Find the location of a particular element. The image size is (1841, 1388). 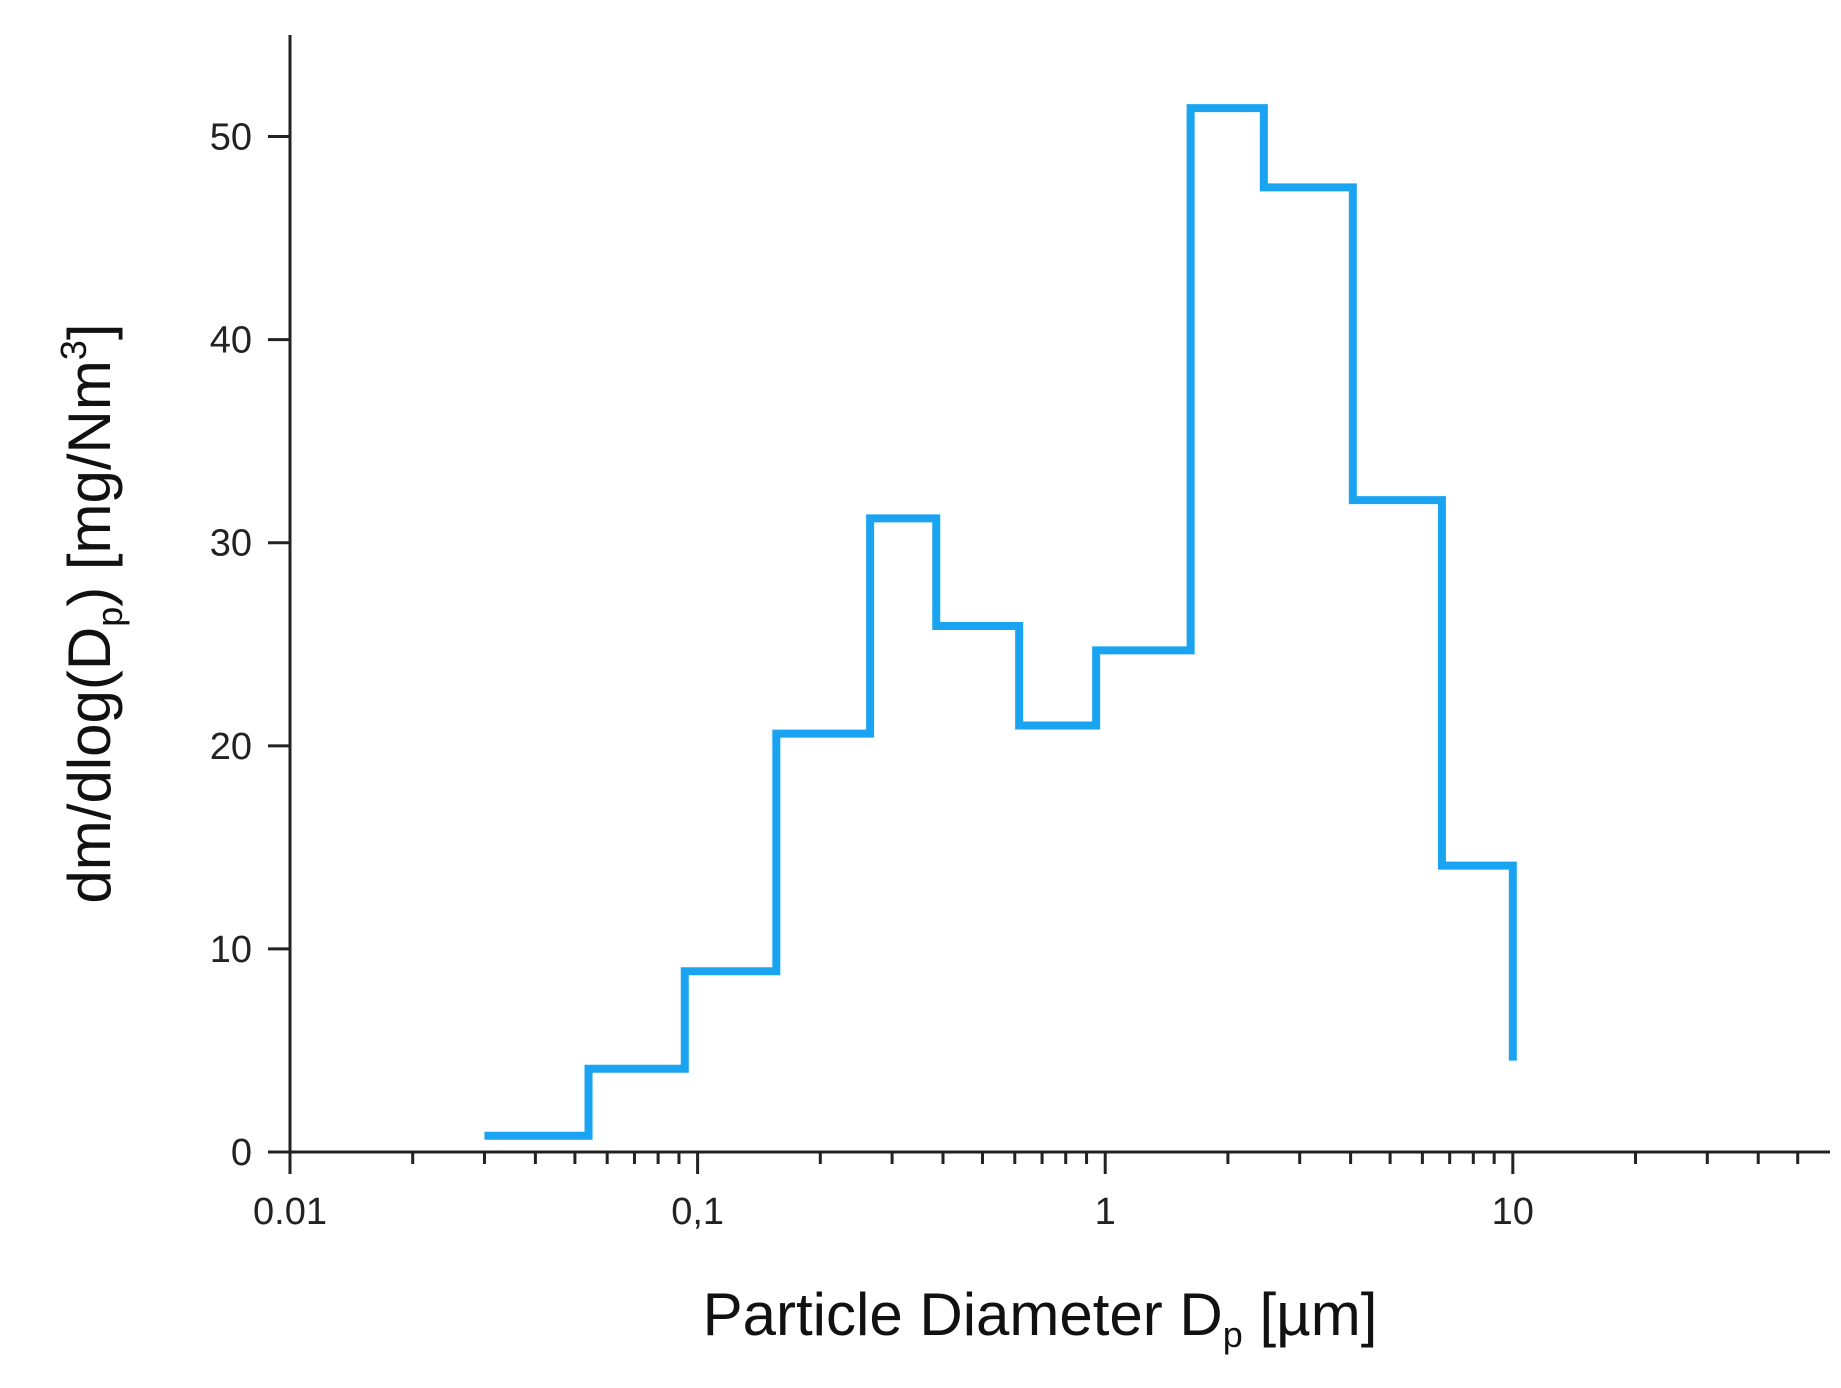

x-tick-label-3: 10 is located at coordinates (1513, 1212).